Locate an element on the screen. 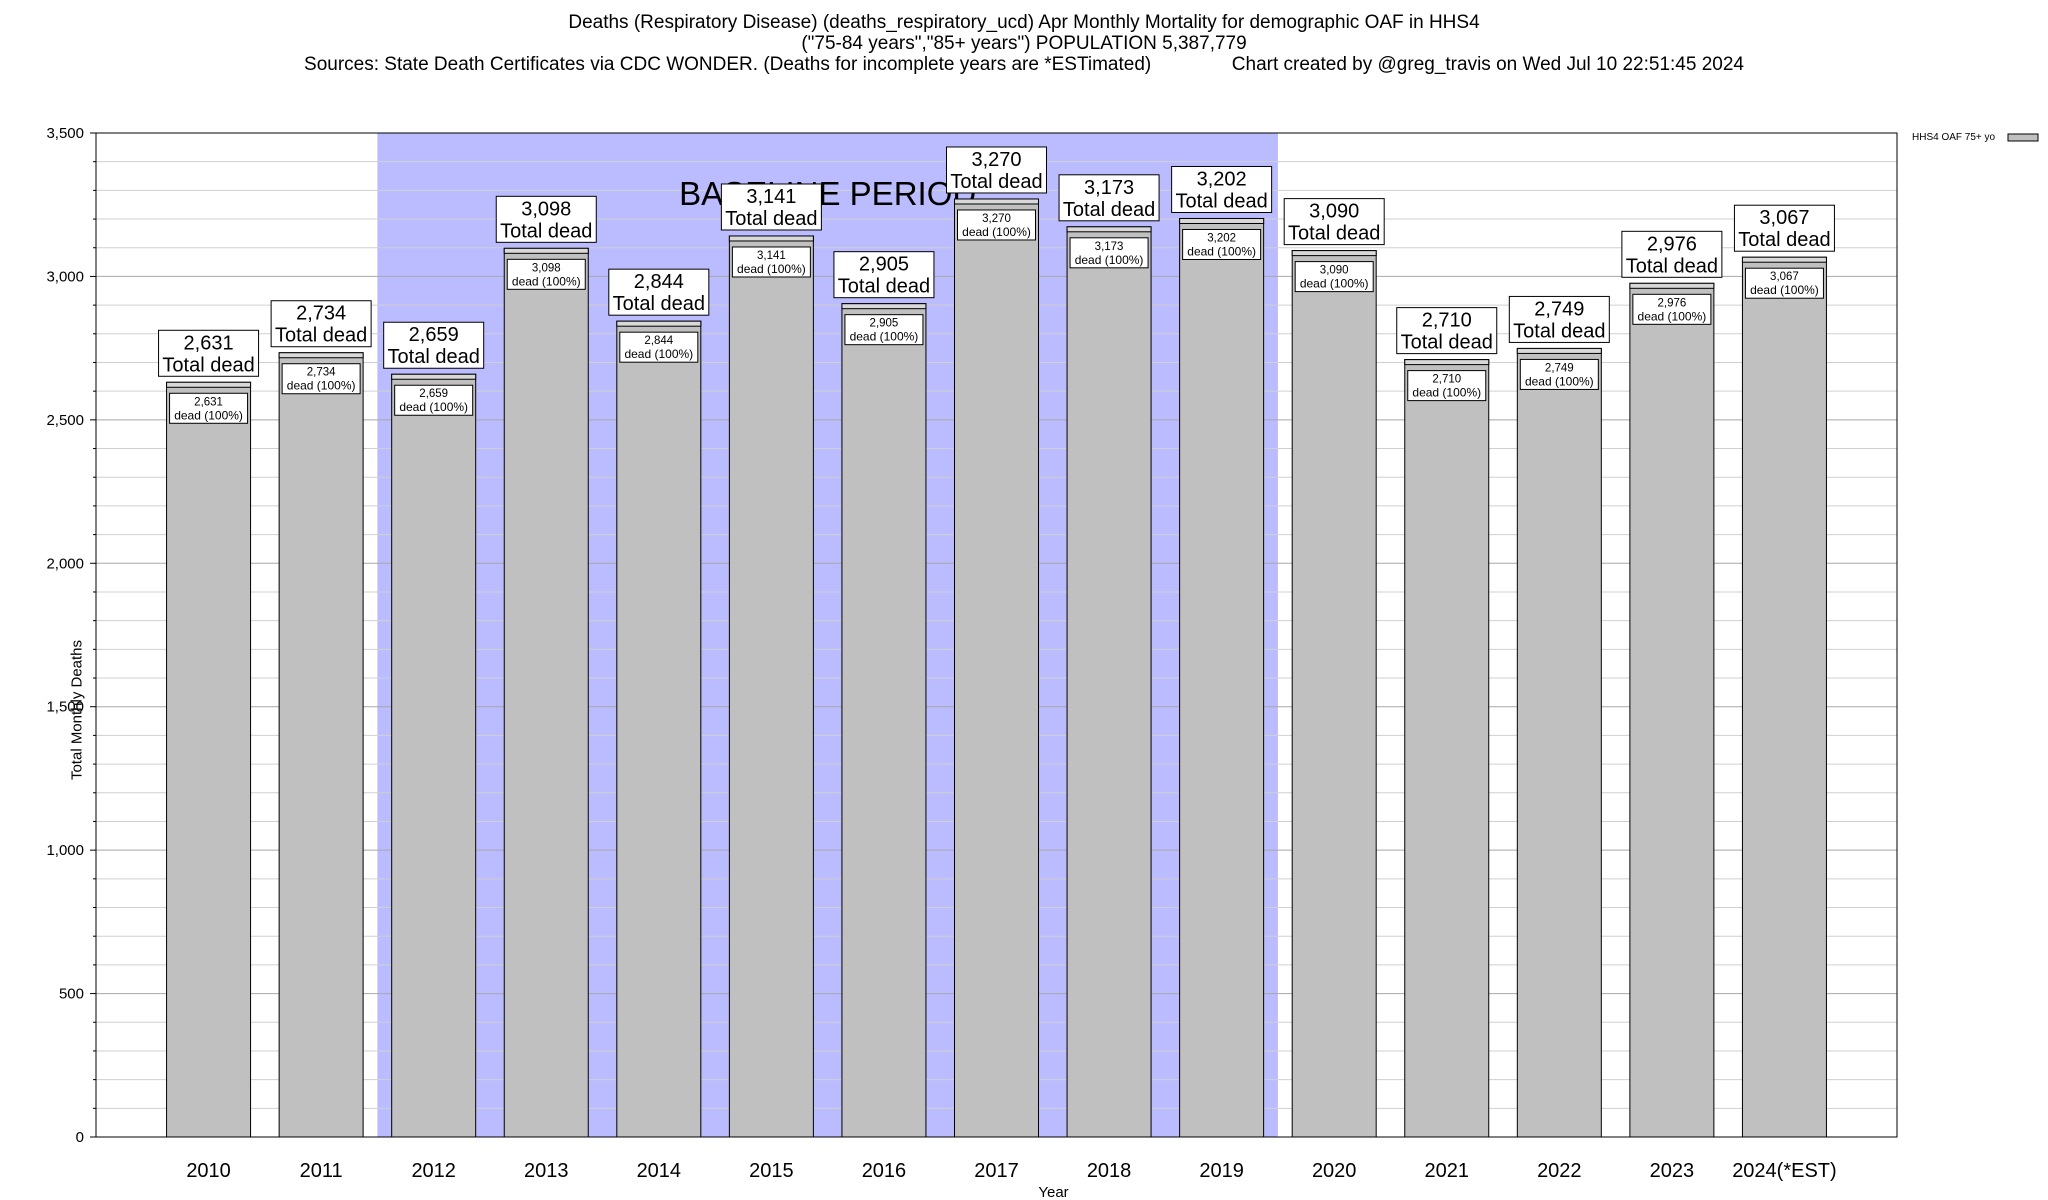 This screenshot has width=2048, height=1200. x-tick-label: 2014 is located at coordinates (659, 1171).